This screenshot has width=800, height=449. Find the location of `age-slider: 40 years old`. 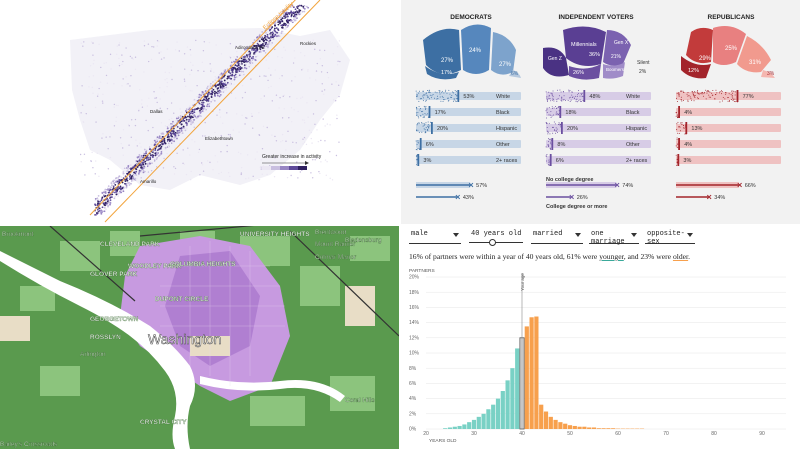

age-slider: 40 years old is located at coordinates (496, 238).